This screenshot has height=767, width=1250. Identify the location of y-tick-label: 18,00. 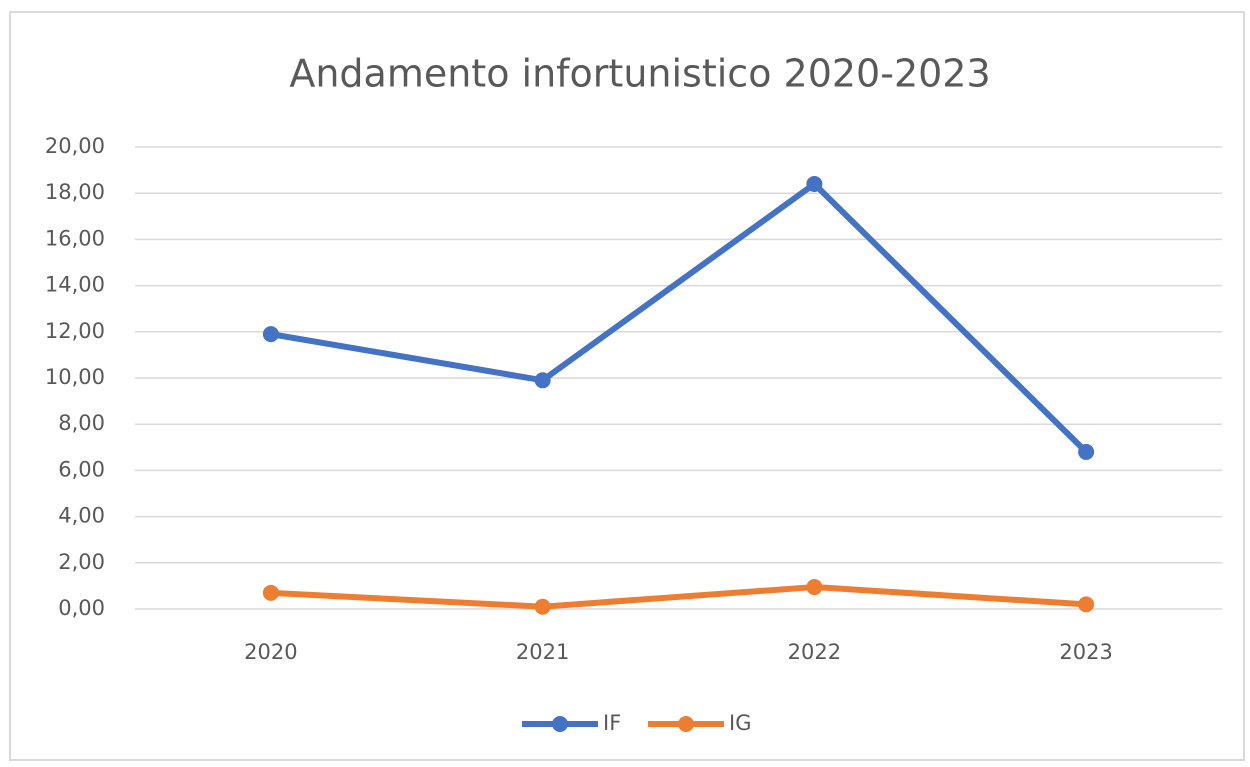
(75, 192).